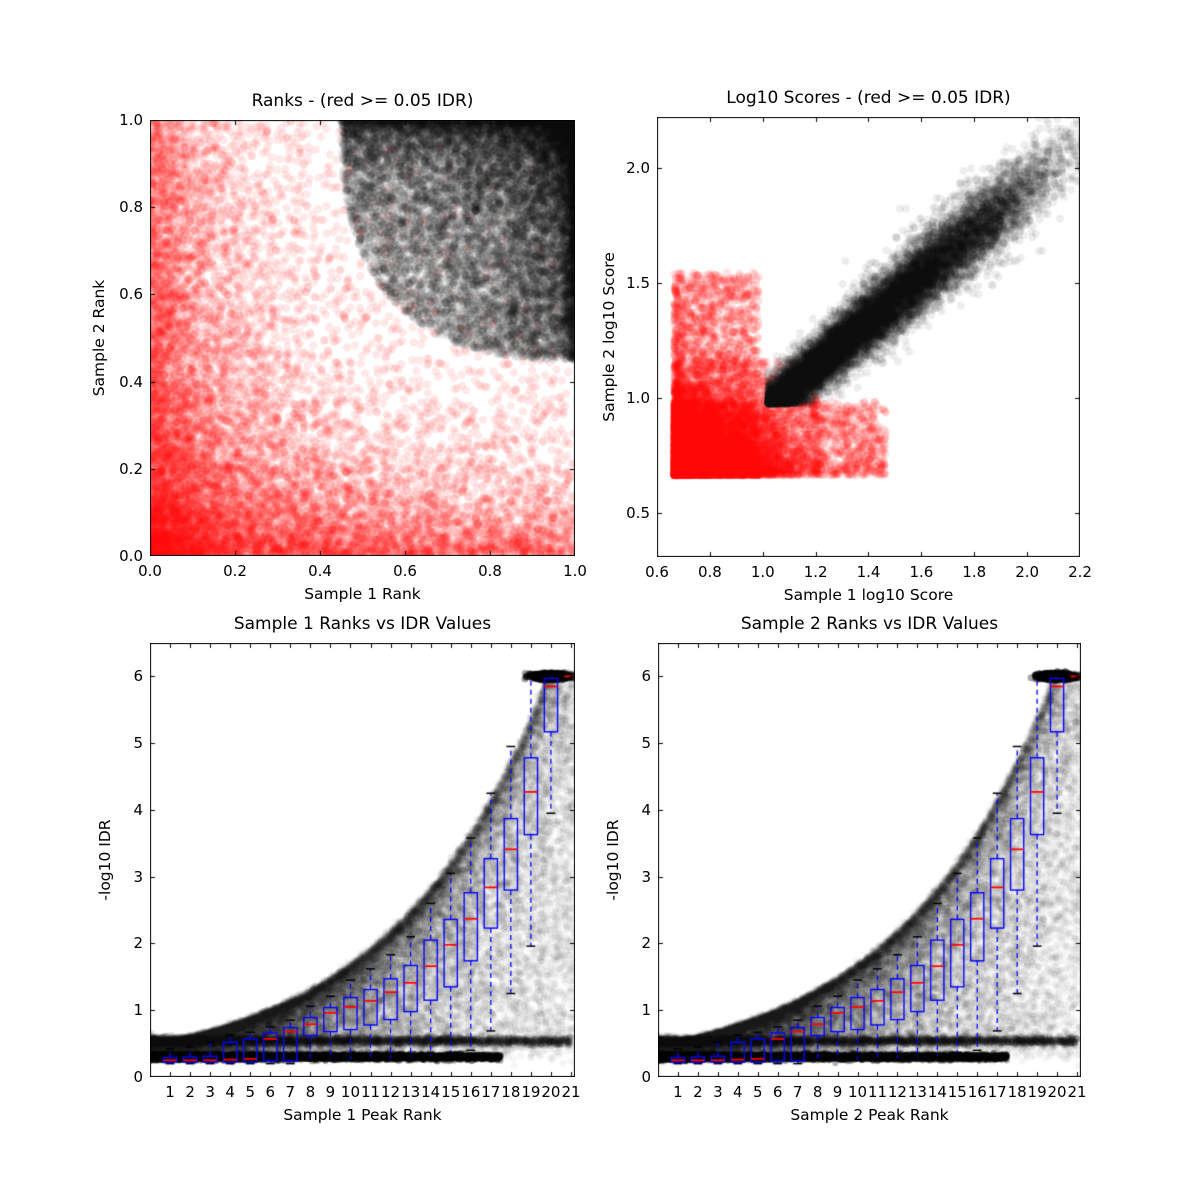  I want to click on sample2-idr-plot-title: Sample 2 Ranks vs IDR Values, so click(869, 624).